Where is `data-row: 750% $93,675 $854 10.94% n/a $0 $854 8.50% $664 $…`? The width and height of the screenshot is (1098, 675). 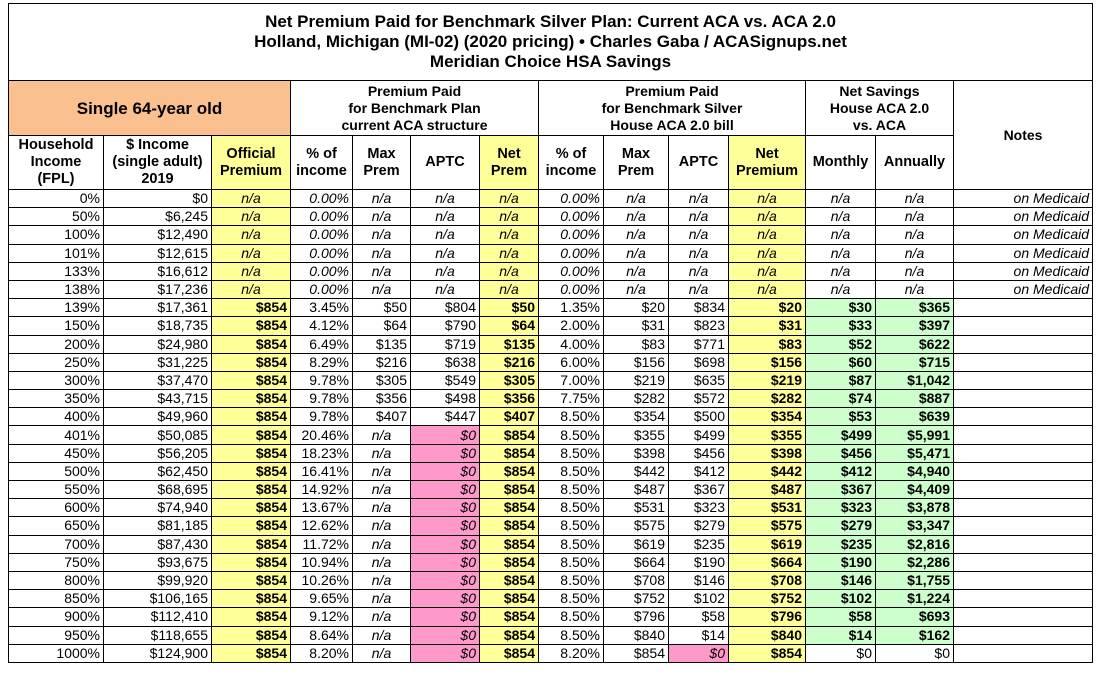 data-row: 750% $93,675 $854 10.94% n/a $0 $854 8.50% $664 $… is located at coordinates (551, 562).